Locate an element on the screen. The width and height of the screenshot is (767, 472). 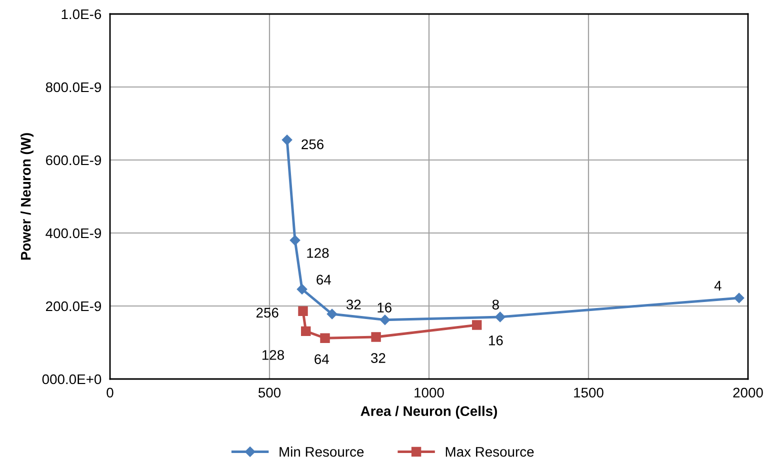
annotation: 8 is located at coordinates (495, 305).